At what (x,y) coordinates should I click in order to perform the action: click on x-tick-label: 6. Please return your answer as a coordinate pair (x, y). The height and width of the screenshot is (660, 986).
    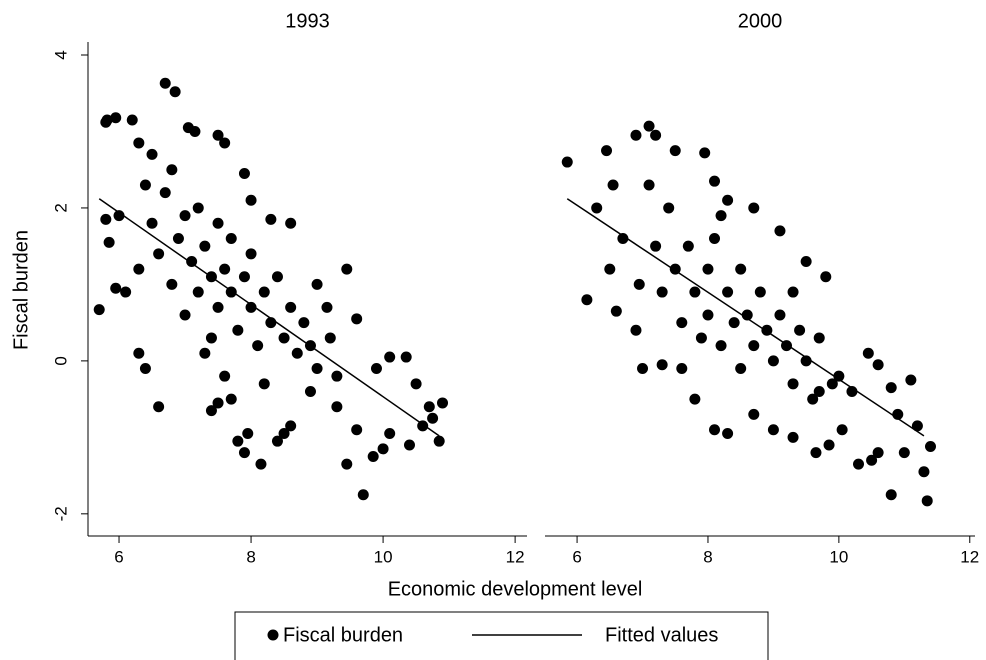
    Looking at the image, I should click on (118, 556).